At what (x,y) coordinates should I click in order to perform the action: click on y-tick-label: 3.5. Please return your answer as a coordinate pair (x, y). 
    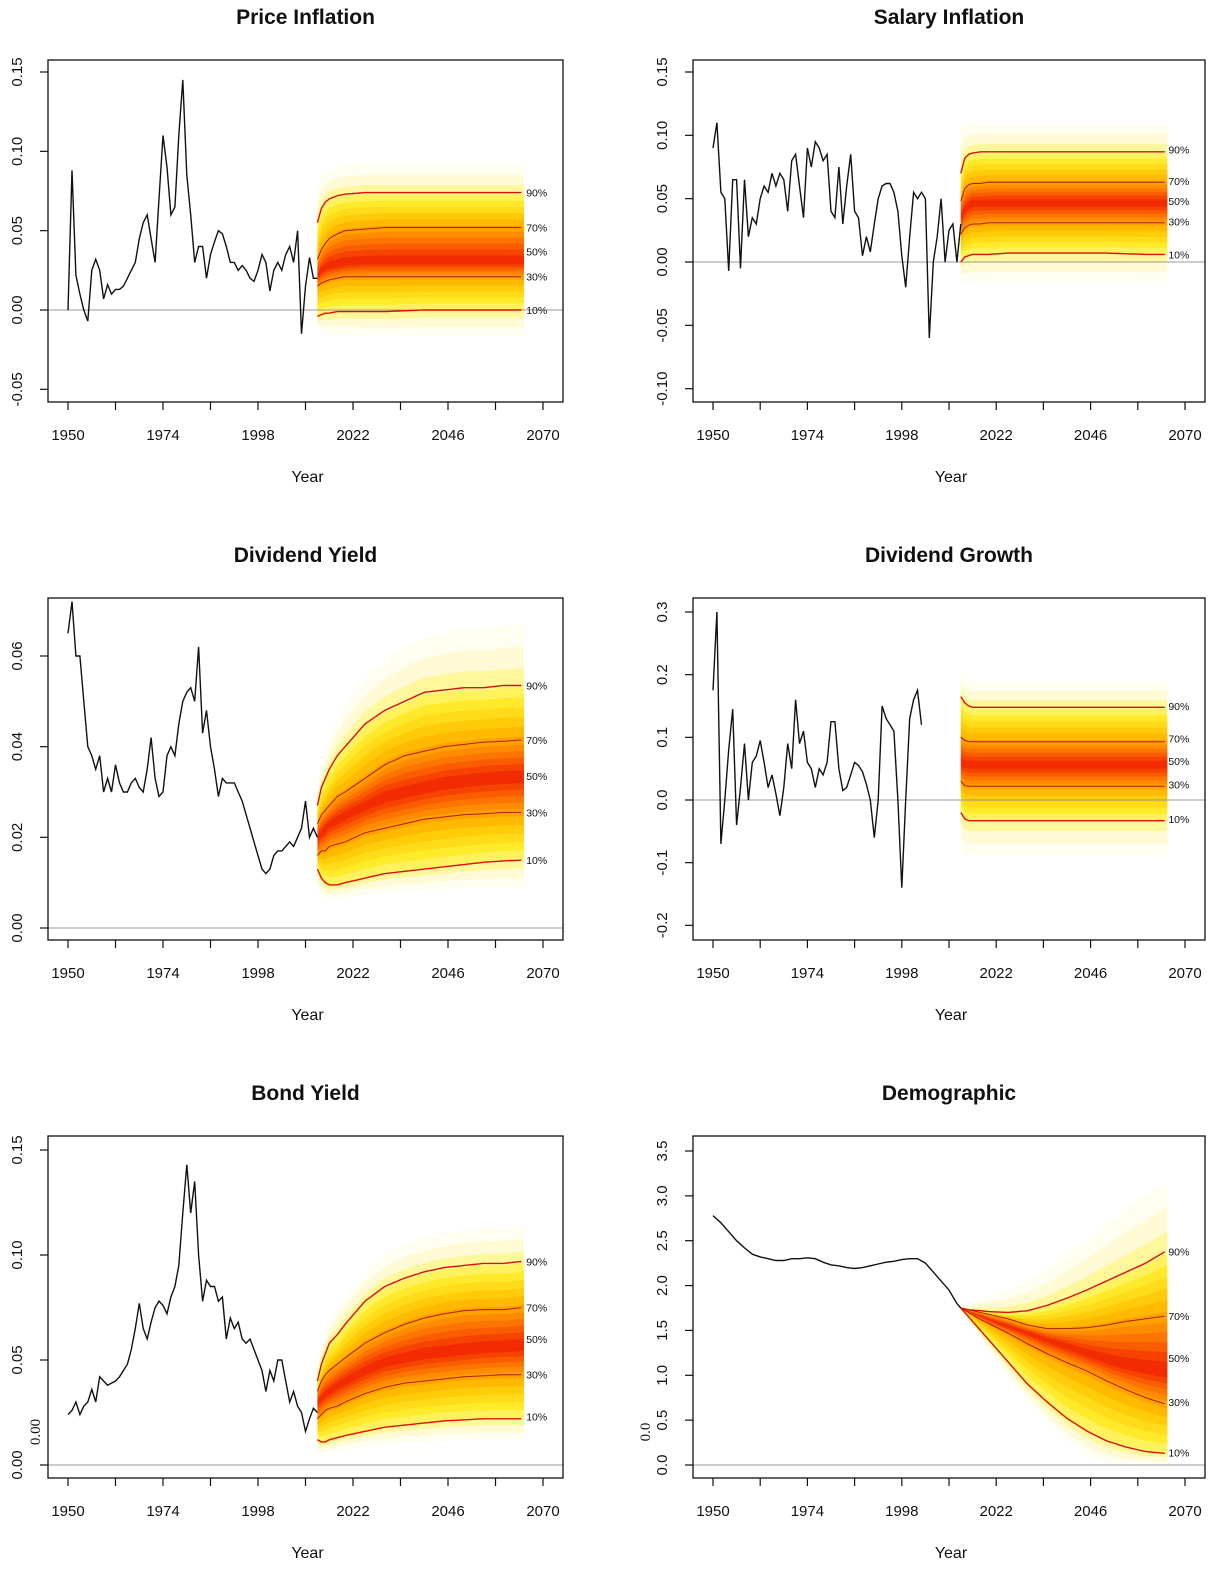
    Looking at the image, I should click on (662, 1151).